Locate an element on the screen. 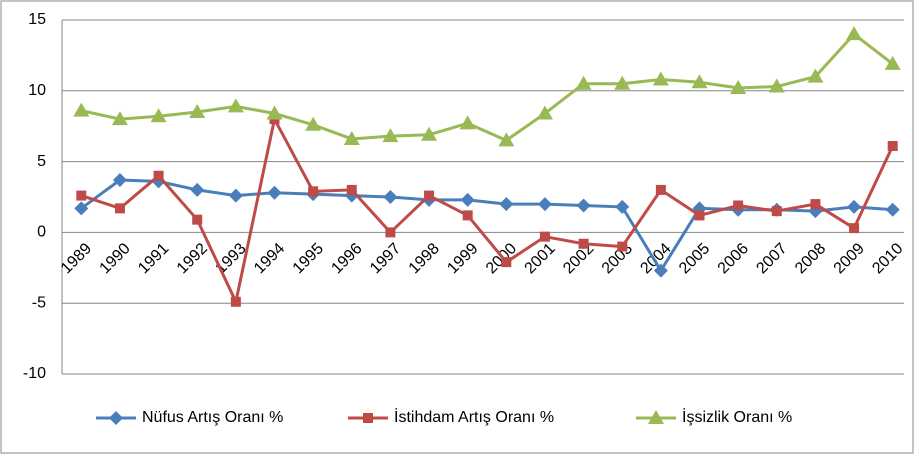 This screenshot has height=461, width=916. legend-label: İstihdam Artış Oranı % is located at coordinates (474, 416).